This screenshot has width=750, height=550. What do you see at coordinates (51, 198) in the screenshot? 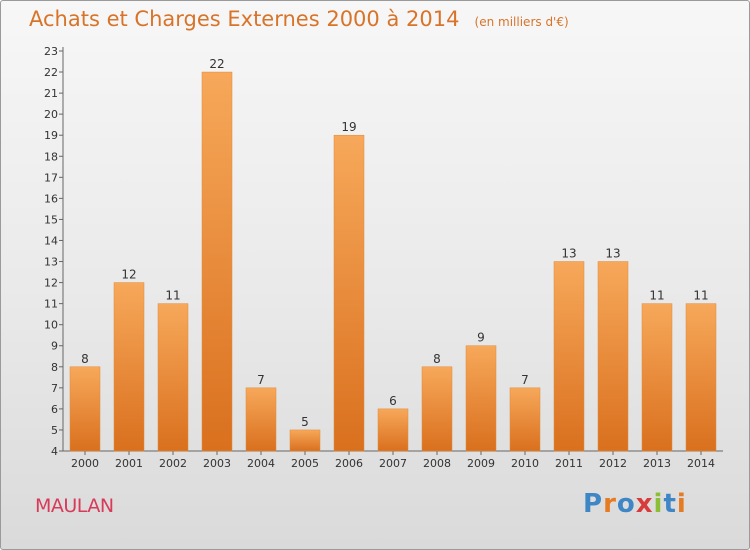
I see `y-tick-label: 16` at bounding box center [51, 198].